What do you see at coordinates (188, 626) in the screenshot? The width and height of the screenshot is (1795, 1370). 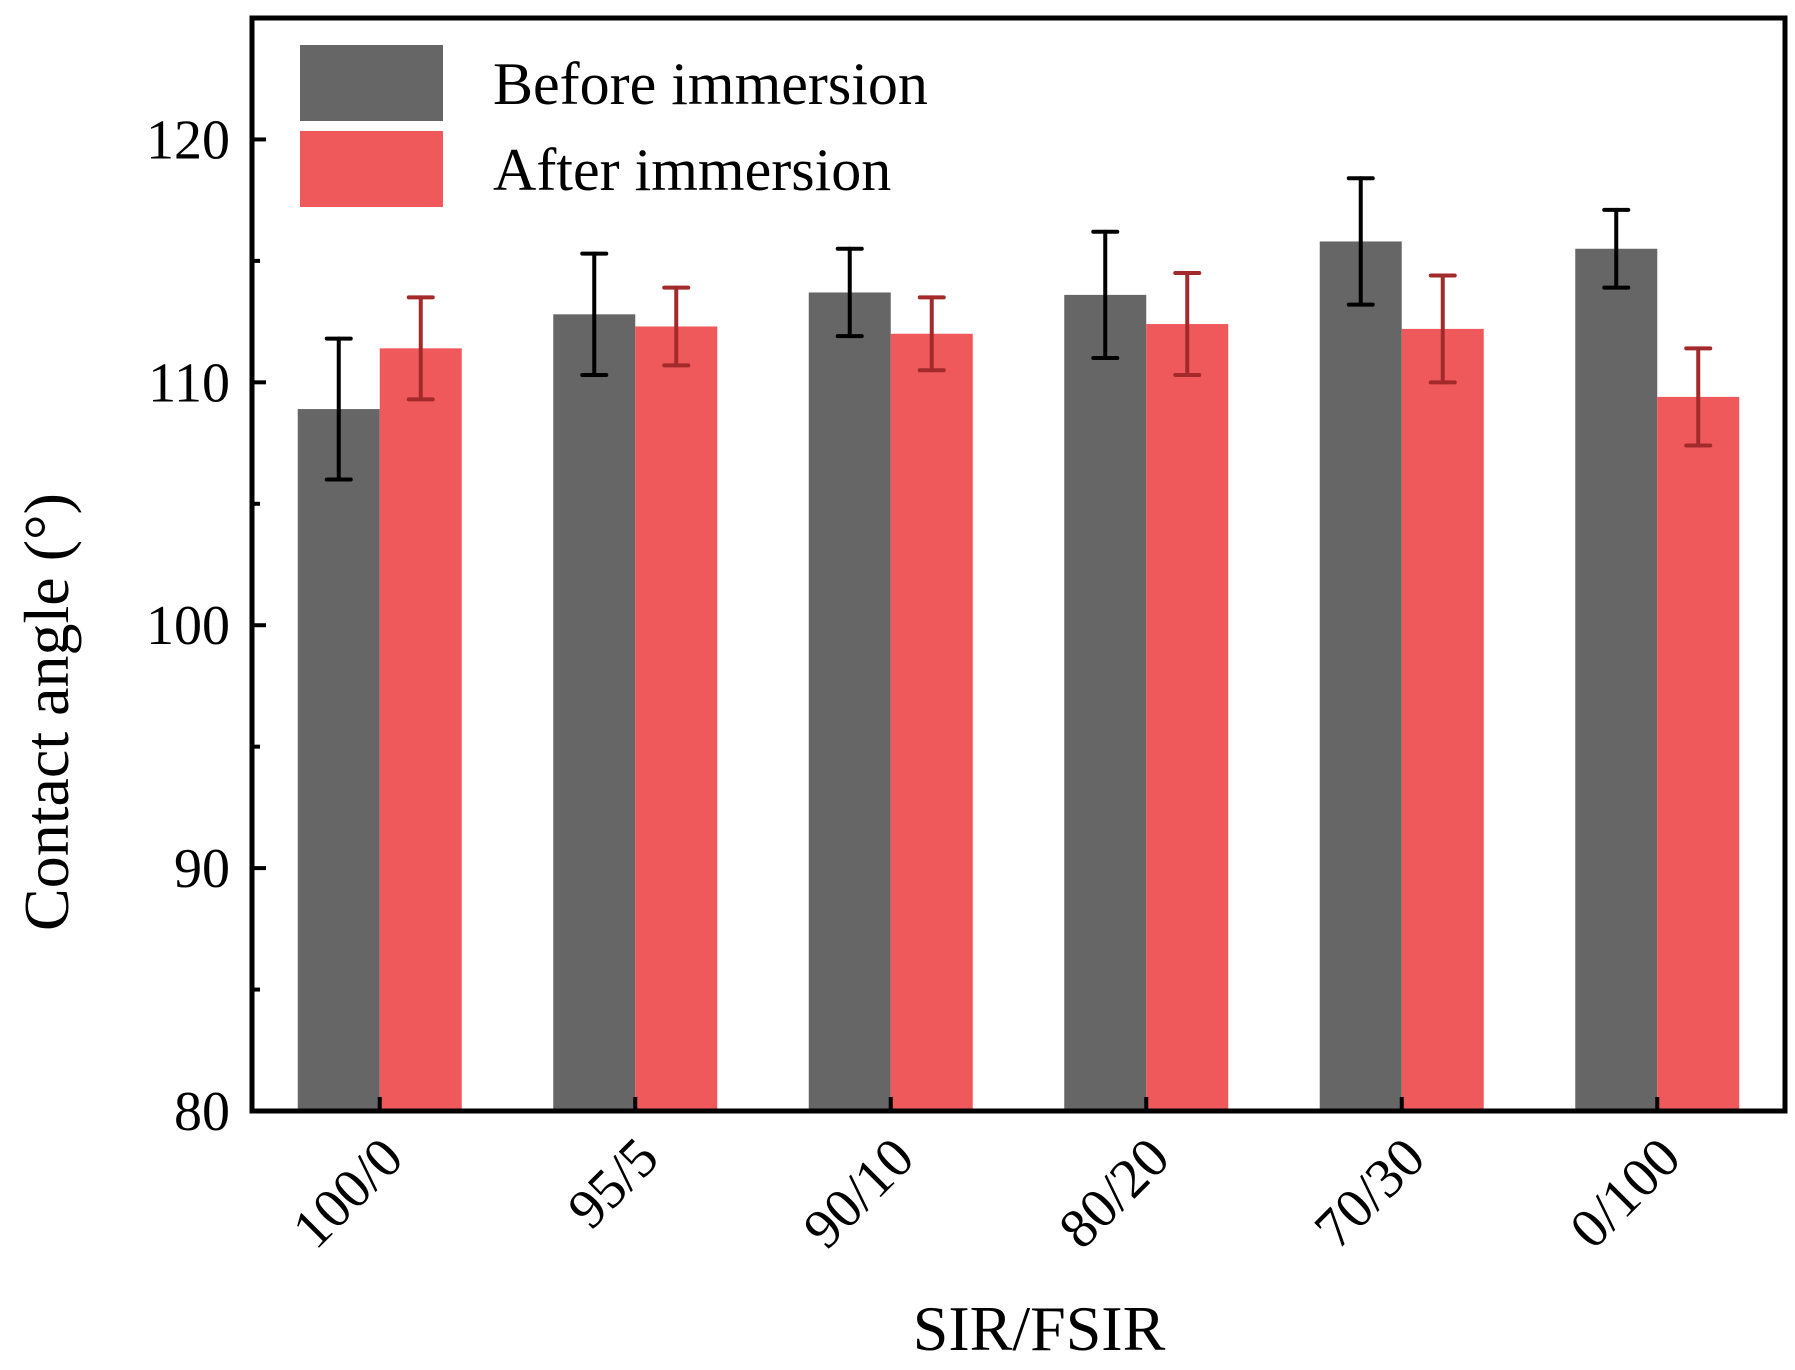 I see `y-tick-label-100: 100` at bounding box center [188, 626].